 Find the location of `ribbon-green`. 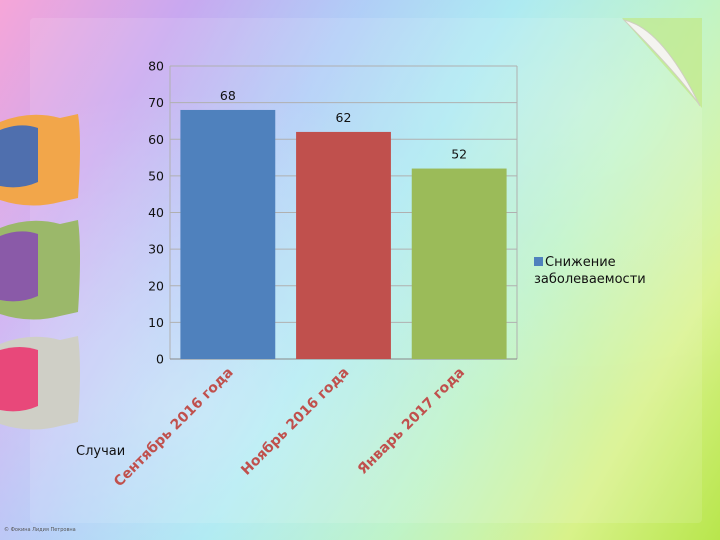

ribbon-green is located at coordinates (40, 270).